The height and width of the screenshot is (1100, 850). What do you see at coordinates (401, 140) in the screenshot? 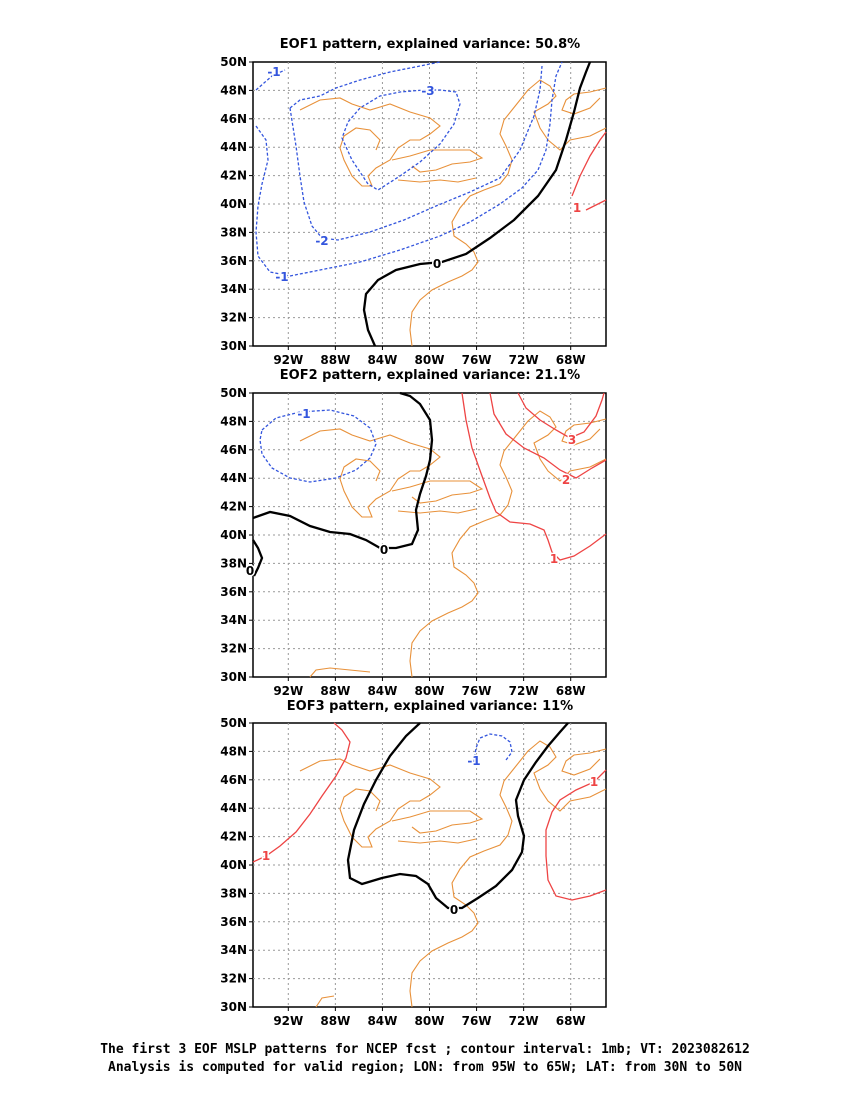
I see `contour-neg3` at bounding box center [401, 140].